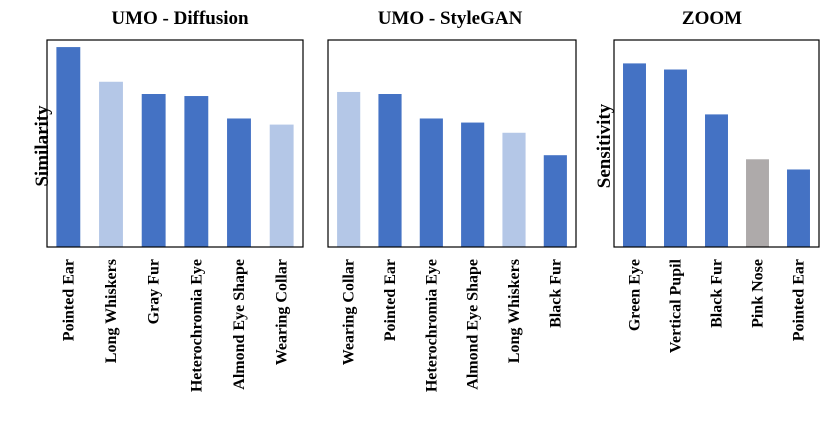 This screenshot has width=830, height=439. I want to click on x-tick-label: Vertical Pupil, so click(676, 305).